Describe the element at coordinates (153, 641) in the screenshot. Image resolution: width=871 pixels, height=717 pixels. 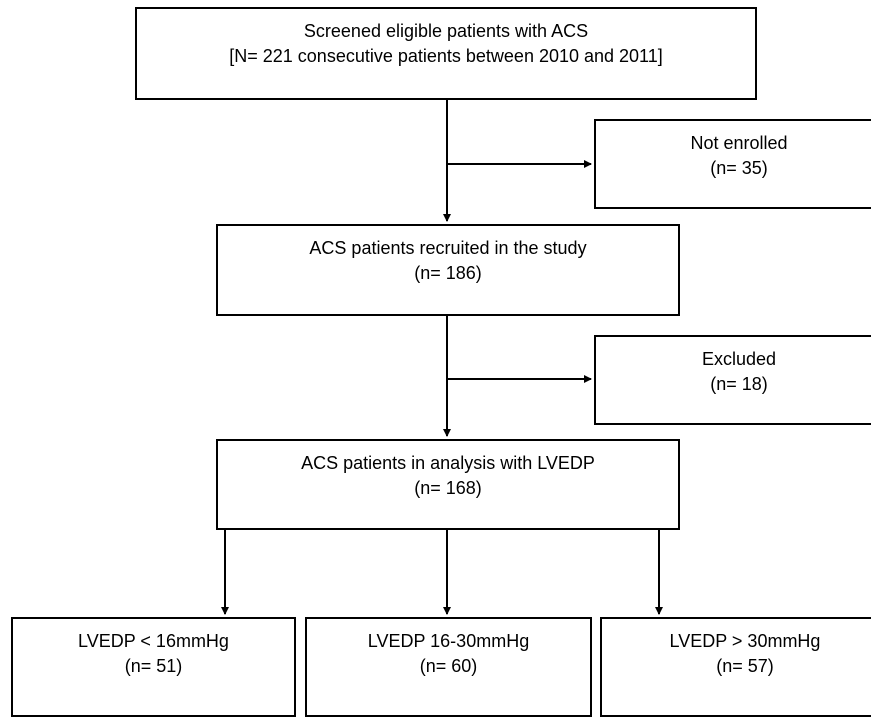
I see `group-low-title: LVEDP < 16mmHg` at that location.